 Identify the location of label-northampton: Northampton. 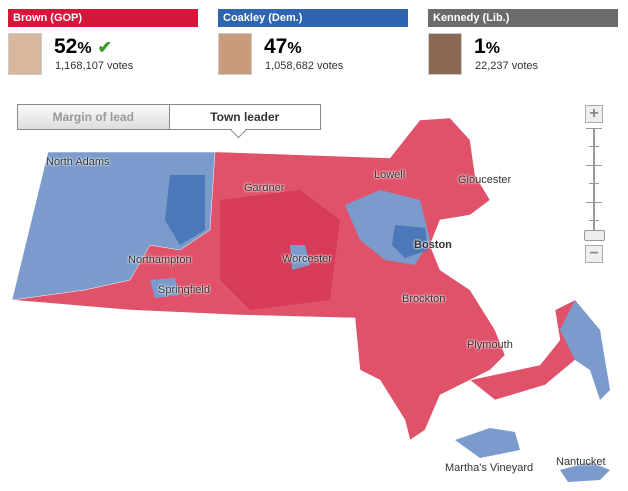
(160, 260).